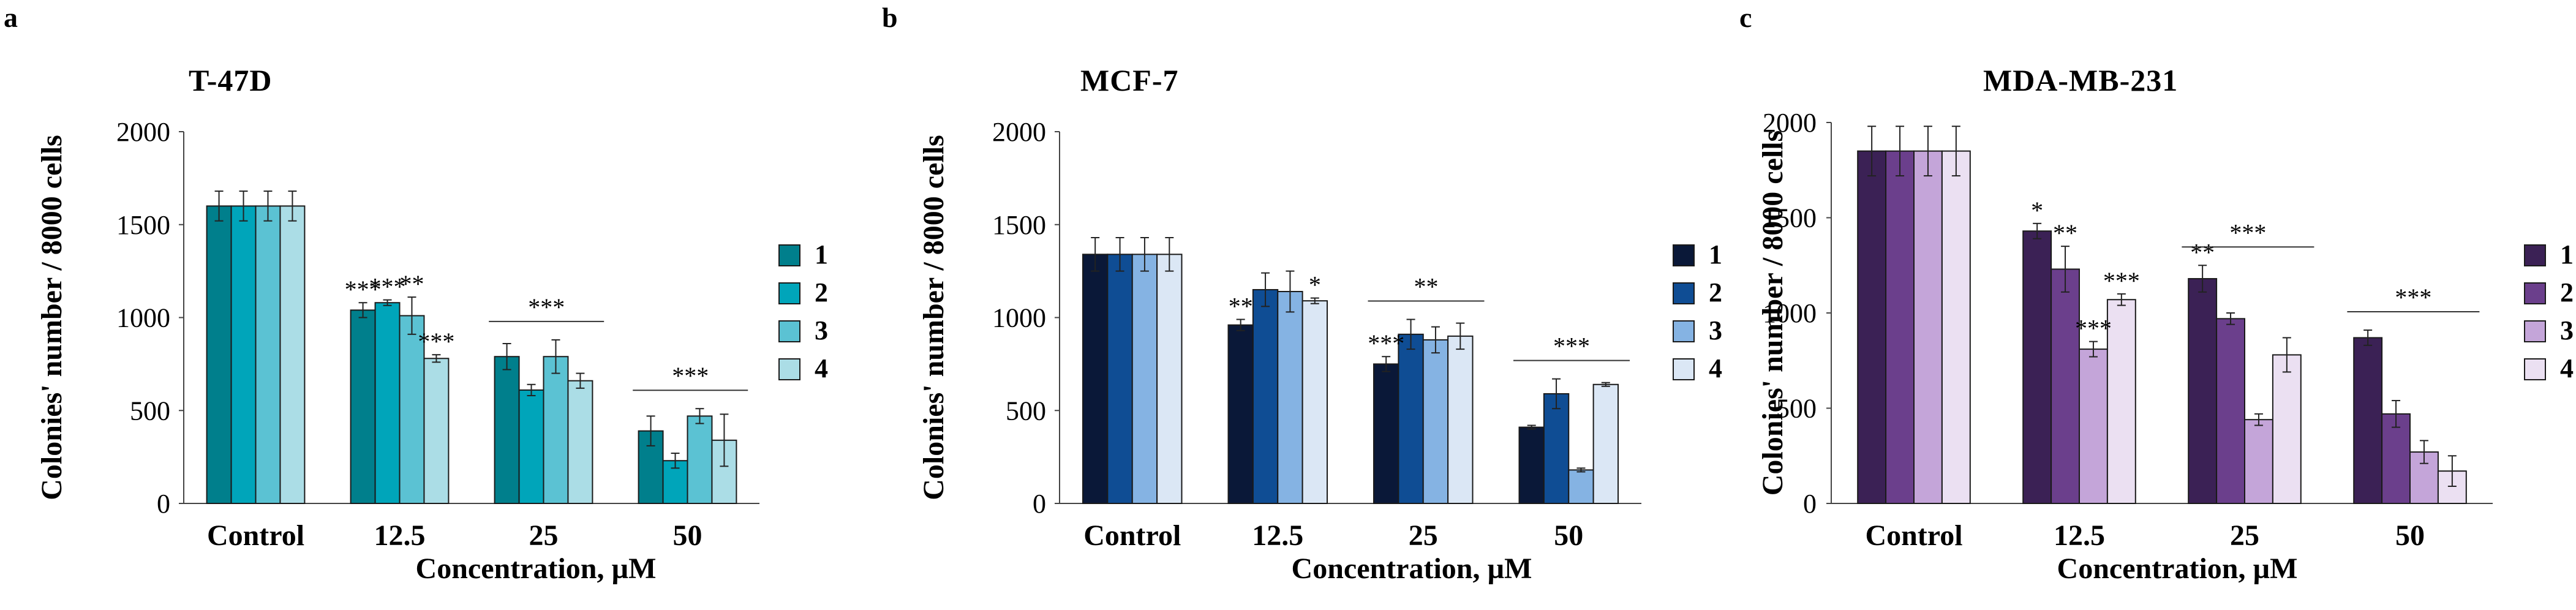 The image size is (2576, 610). What do you see at coordinates (1810, 504) in the screenshot?
I see `y-tick-label: 0` at bounding box center [1810, 504].